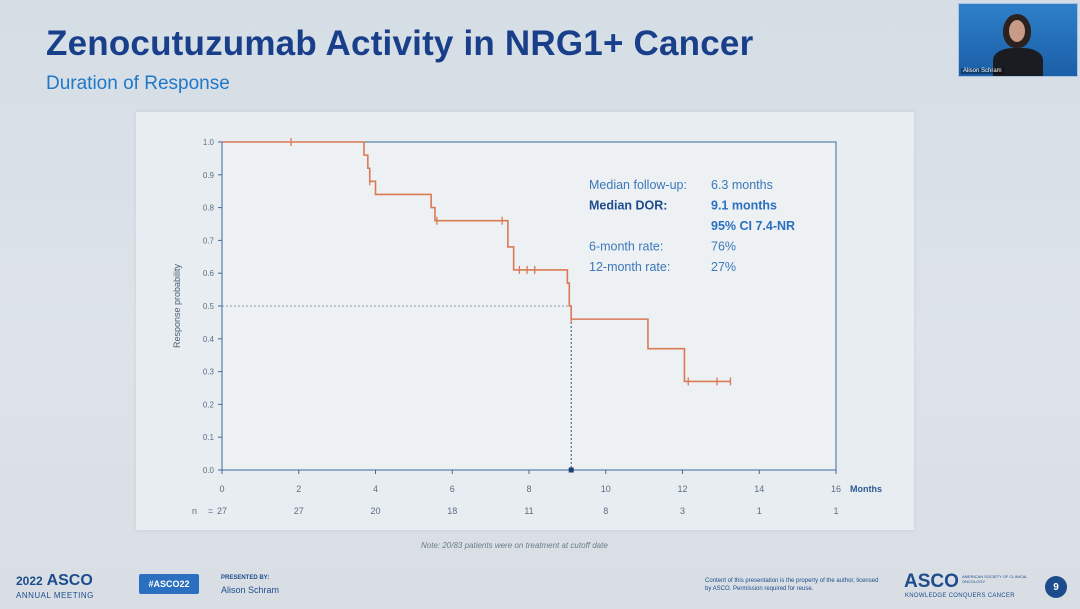 The image size is (1080, 609). What do you see at coordinates (628, 206) in the screenshot?
I see `annotation-label: Median DOR:` at bounding box center [628, 206].